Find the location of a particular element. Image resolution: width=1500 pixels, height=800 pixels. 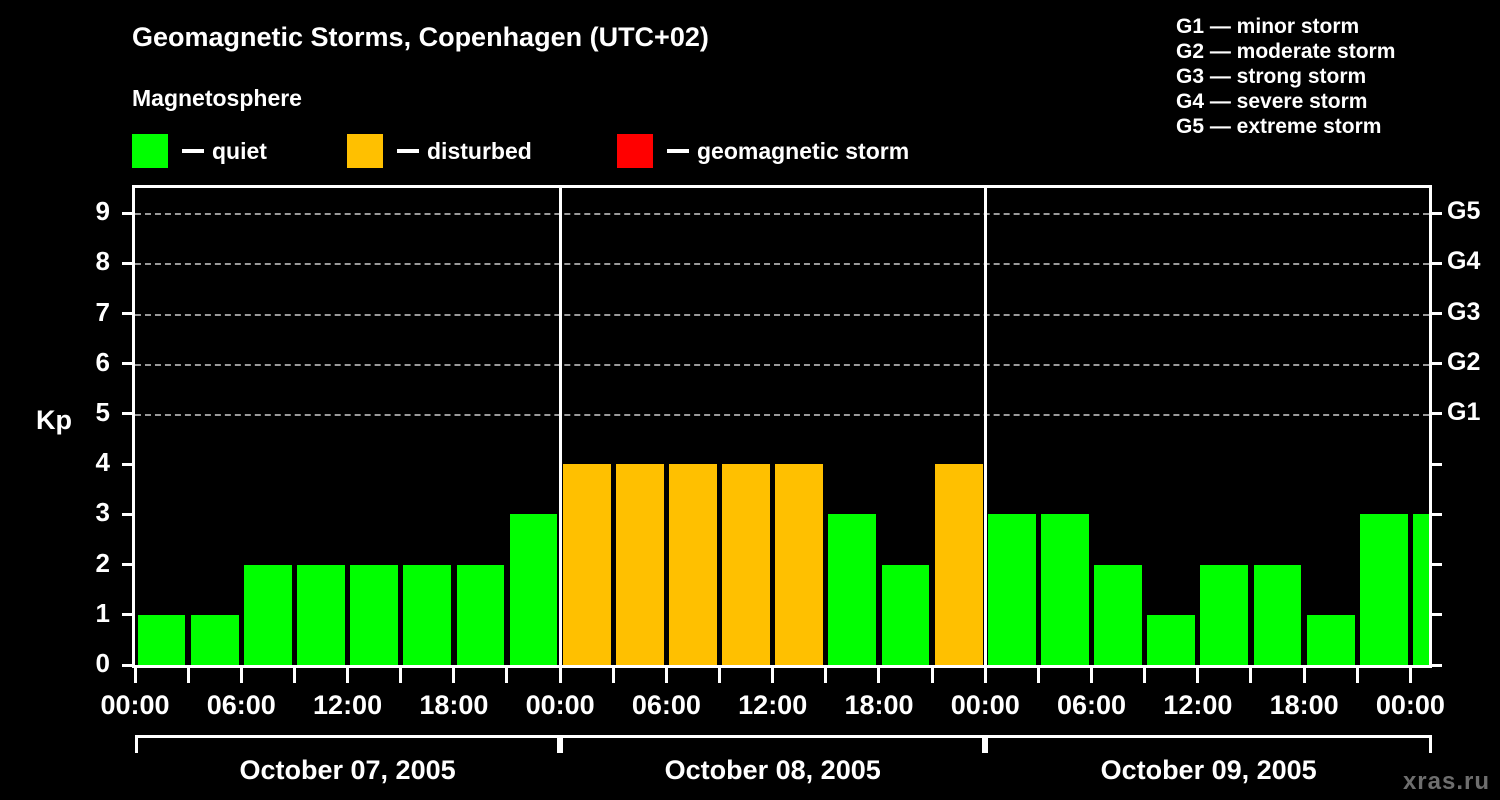

y-axis-label-3: 3 is located at coordinates (102, 512).